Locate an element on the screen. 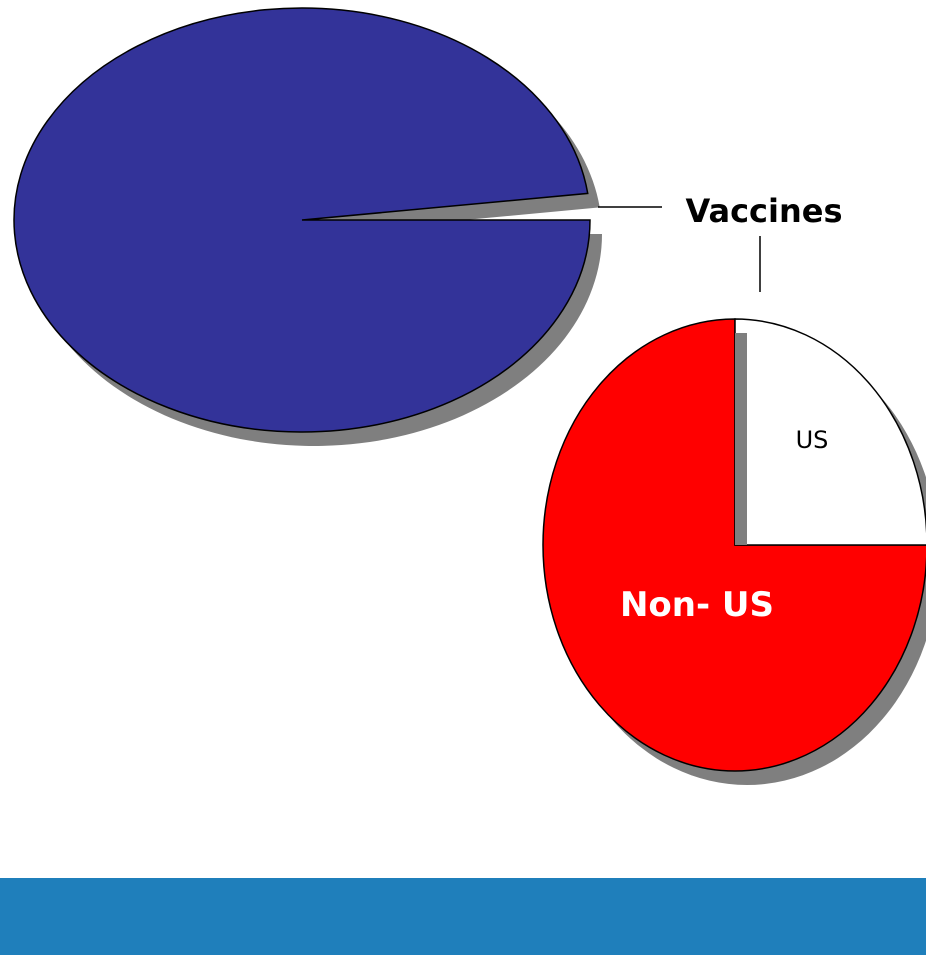 Image resolution: width=926 pixels, height=955 pixels. us-slice-inner-shadow is located at coordinates (741, 439).